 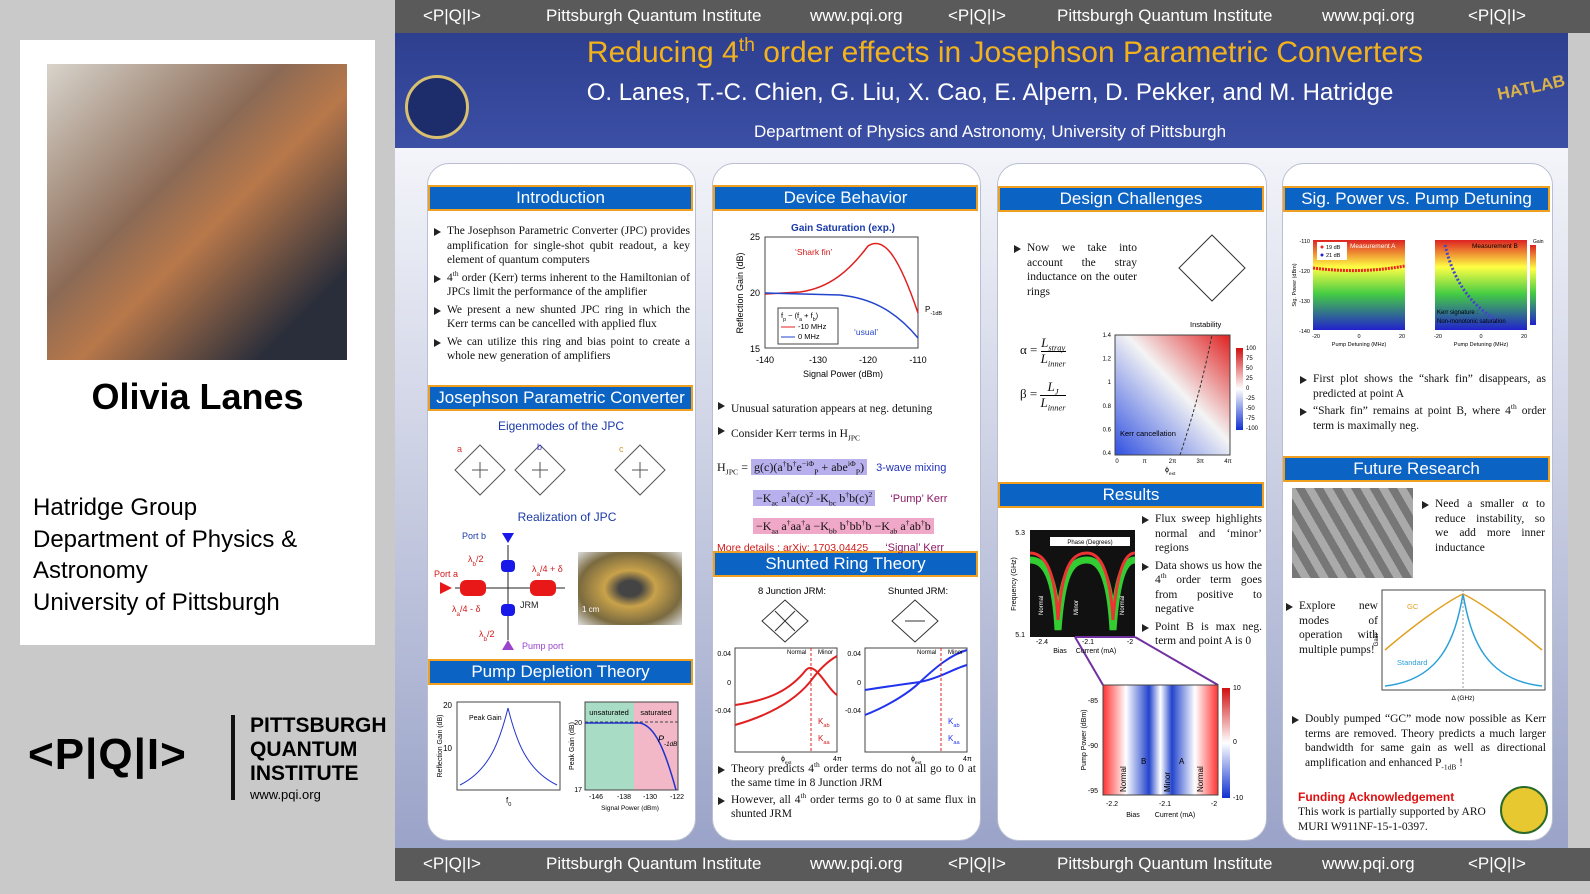 What do you see at coordinates (508, 802) in the screenshot?
I see `x-axis-label: f0` at bounding box center [508, 802].